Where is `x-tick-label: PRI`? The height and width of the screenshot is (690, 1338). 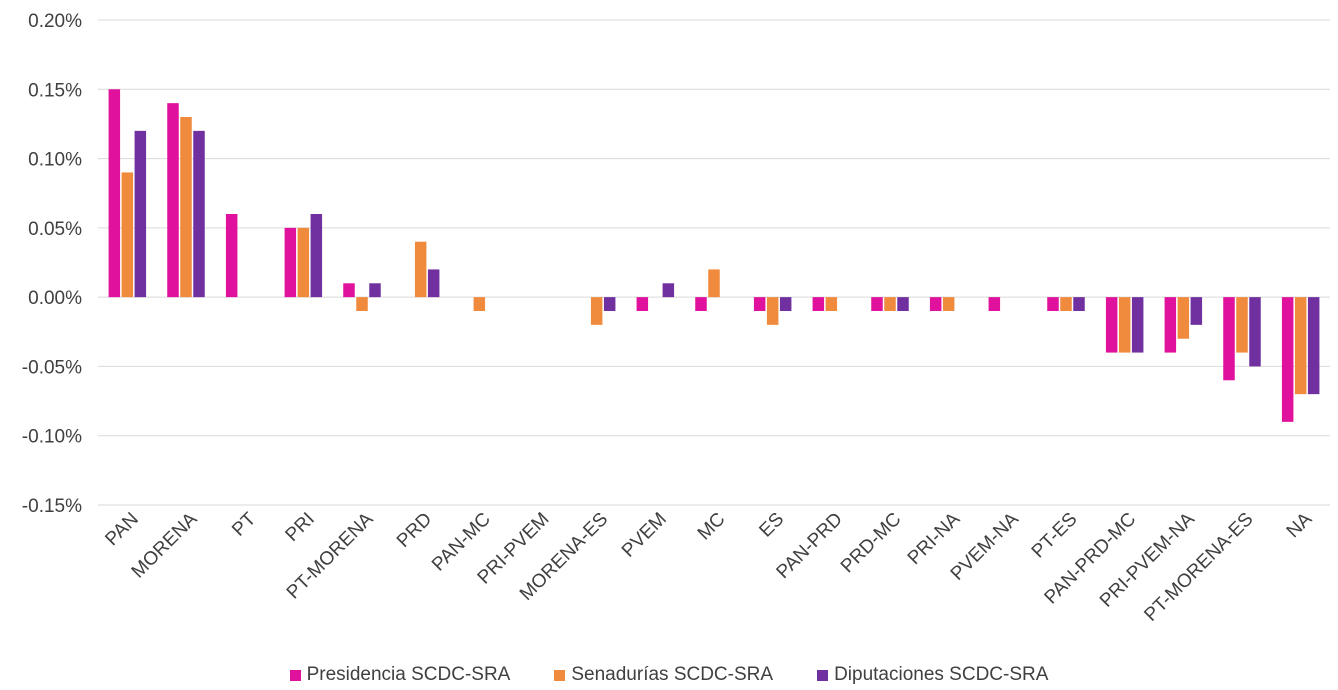
x-tick-label: PRI is located at coordinates (300, 527).